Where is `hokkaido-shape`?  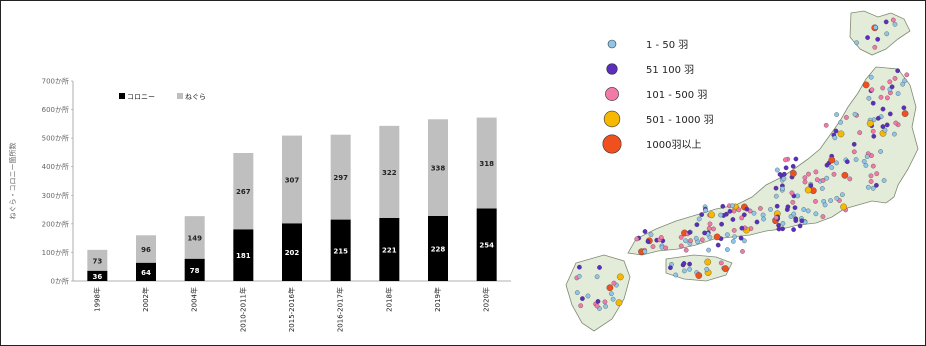
hokkaido-shape is located at coordinates (880, 33).